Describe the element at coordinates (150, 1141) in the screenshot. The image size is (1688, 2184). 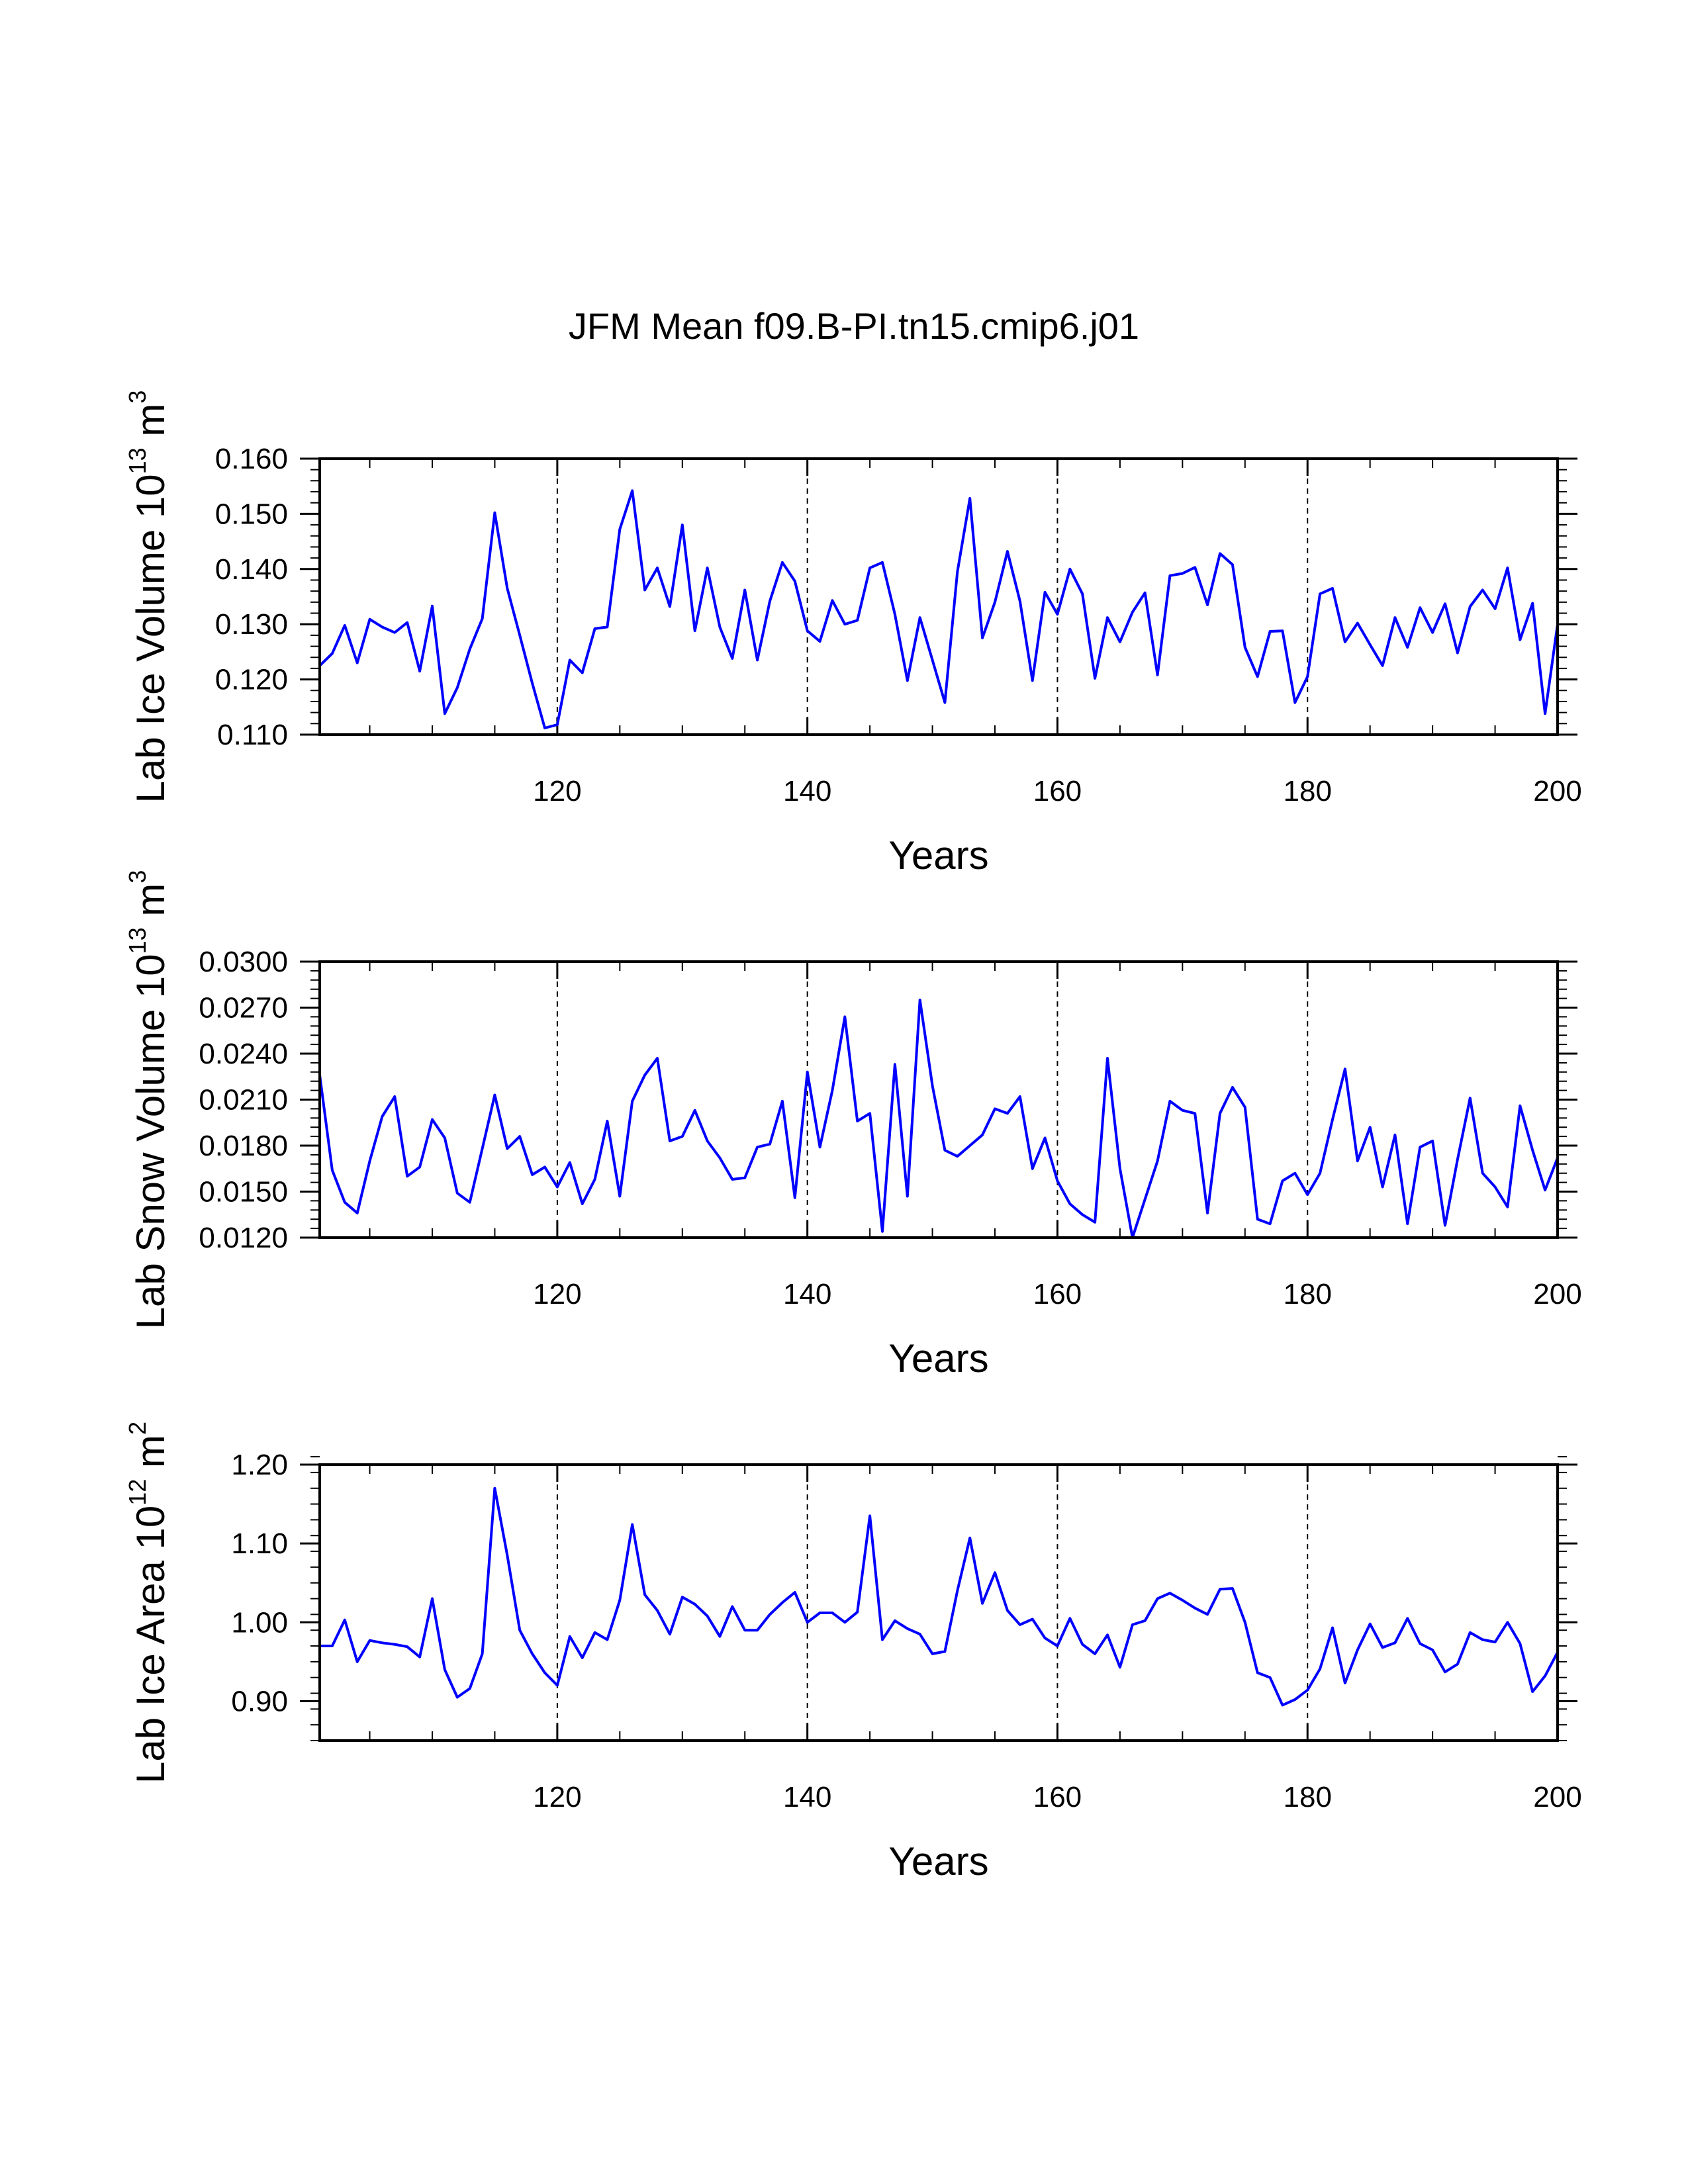
I see `y-axis-title-main: Lab Snow Volume 10` at that location.